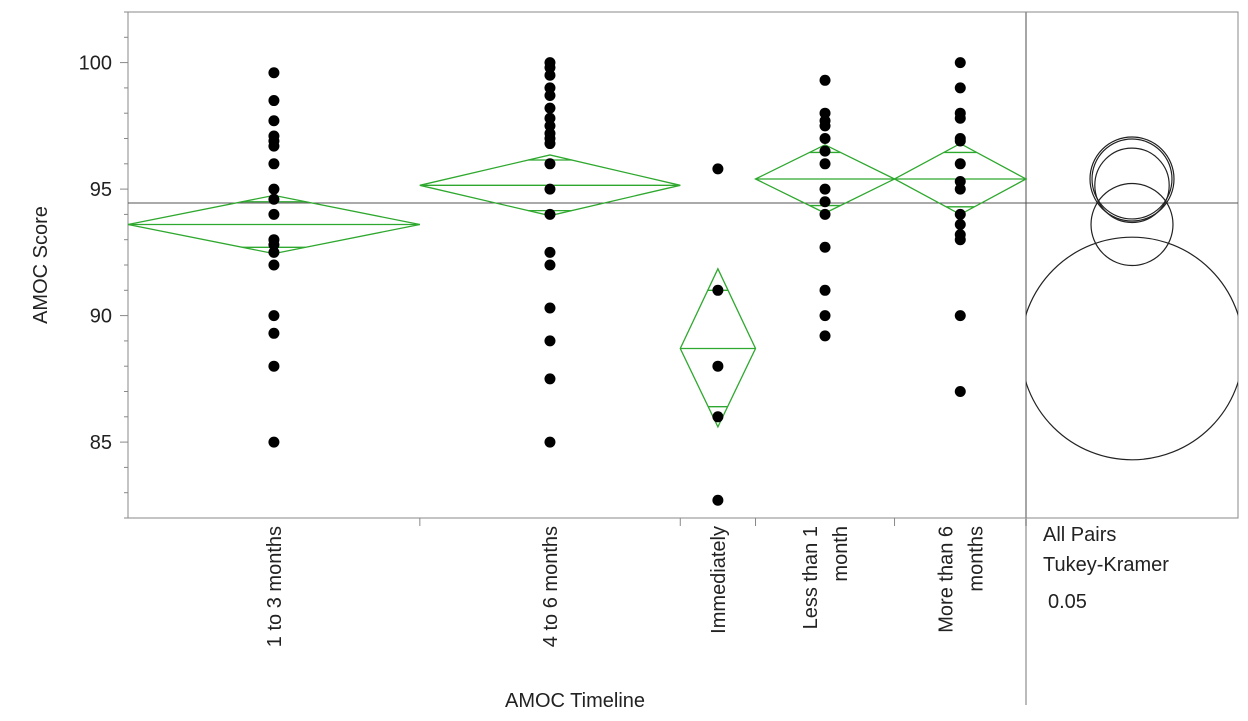  Describe the element at coordinates (961, 579) in the screenshot. I see `x-category-label: More than 6 months` at that location.